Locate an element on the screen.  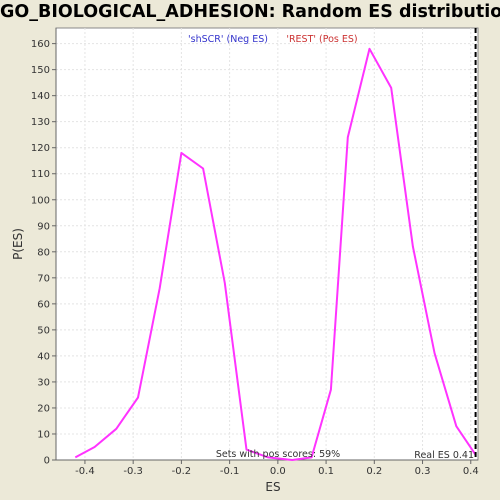
real-es-label: Real ES 0.41 is located at coordinates (444, 455).